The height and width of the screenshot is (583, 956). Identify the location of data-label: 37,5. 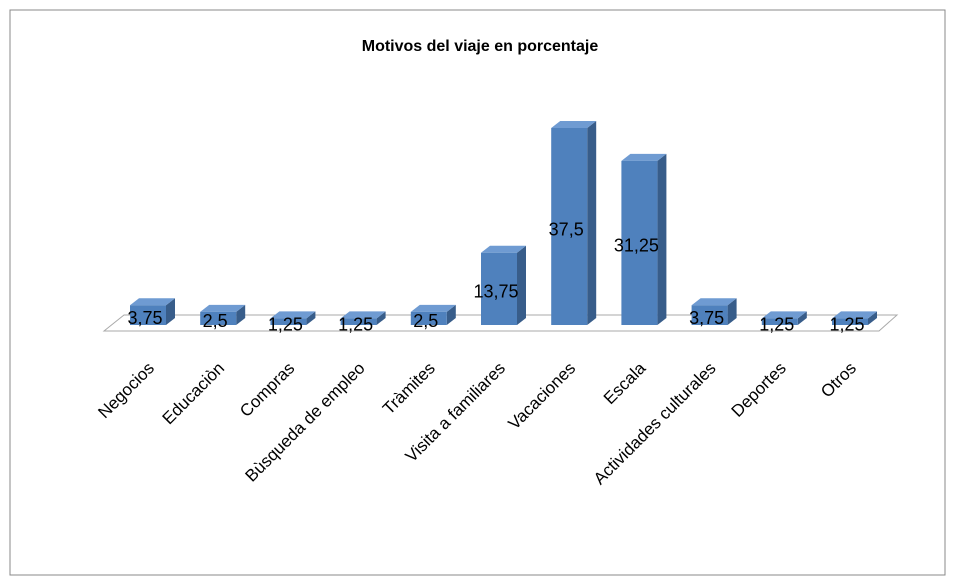
(566, 229).